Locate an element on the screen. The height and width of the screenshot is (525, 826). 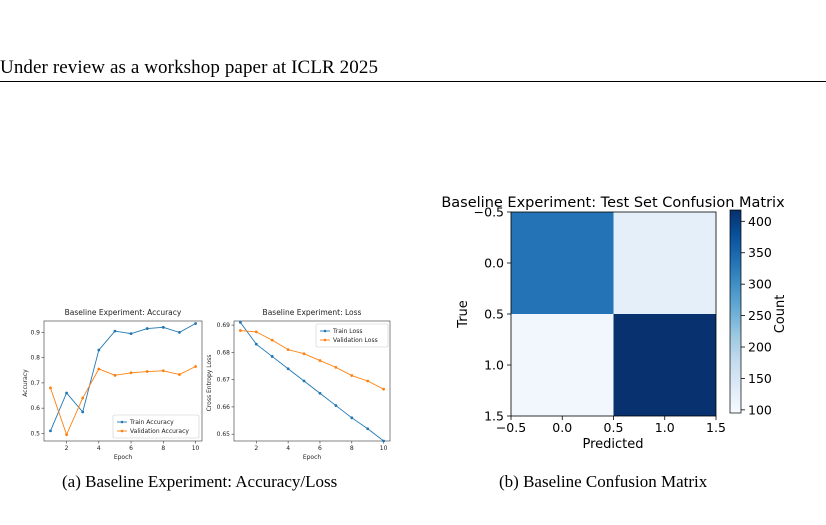
y-tick-label: 0.6 is located at coordinates (35, 408).